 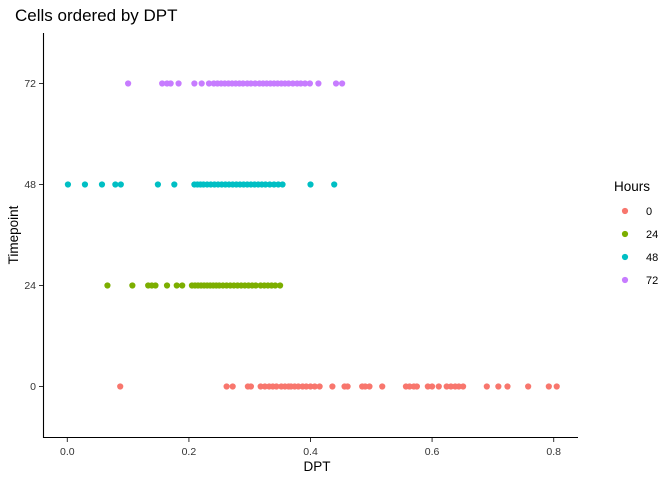 What do you see at coordinates (649, 212) in the screenshot?
I see `legend-label-0: 0` at bounding box center [649, 212].